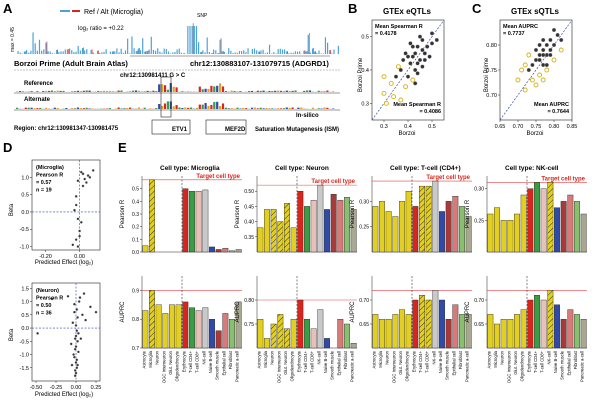 The width and height of the screenshot is (600, 400). I want to click on category-label: T-cell CD4+, so click(190, 361).